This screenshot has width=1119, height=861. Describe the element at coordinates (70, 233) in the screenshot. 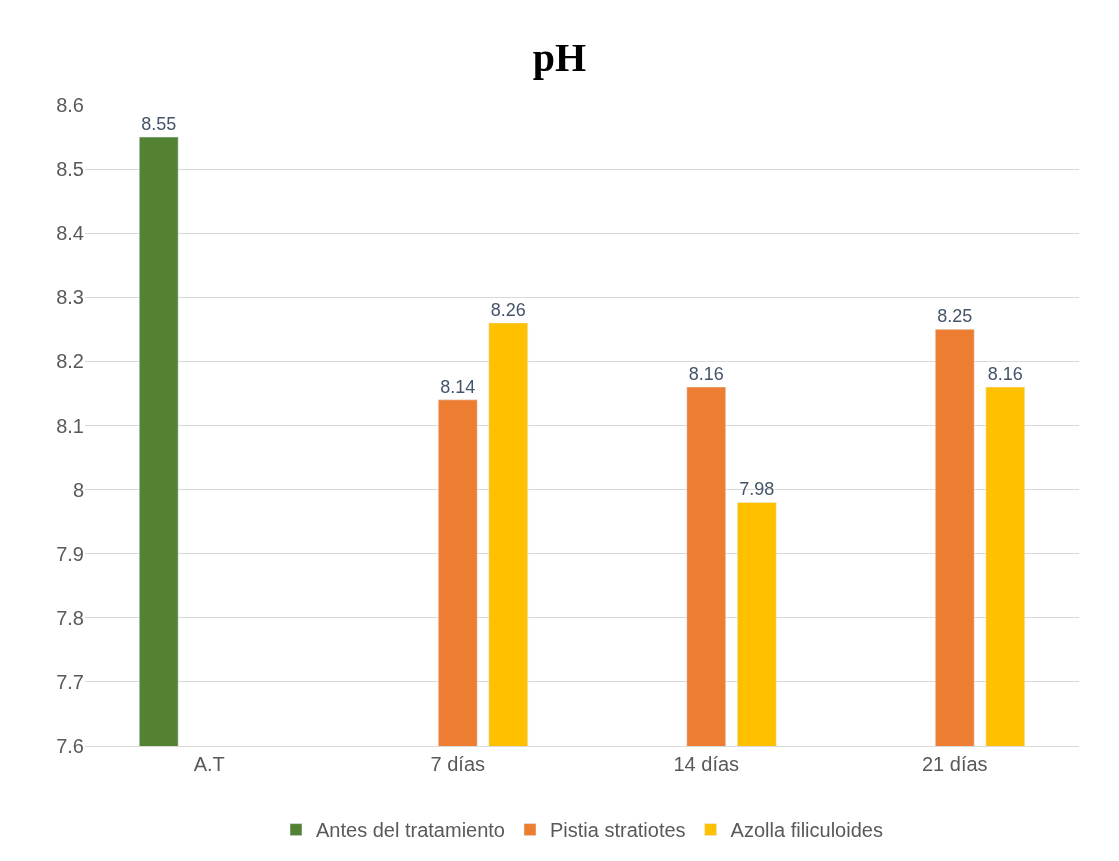

I see `y-tick-label: 8.4` at that location.